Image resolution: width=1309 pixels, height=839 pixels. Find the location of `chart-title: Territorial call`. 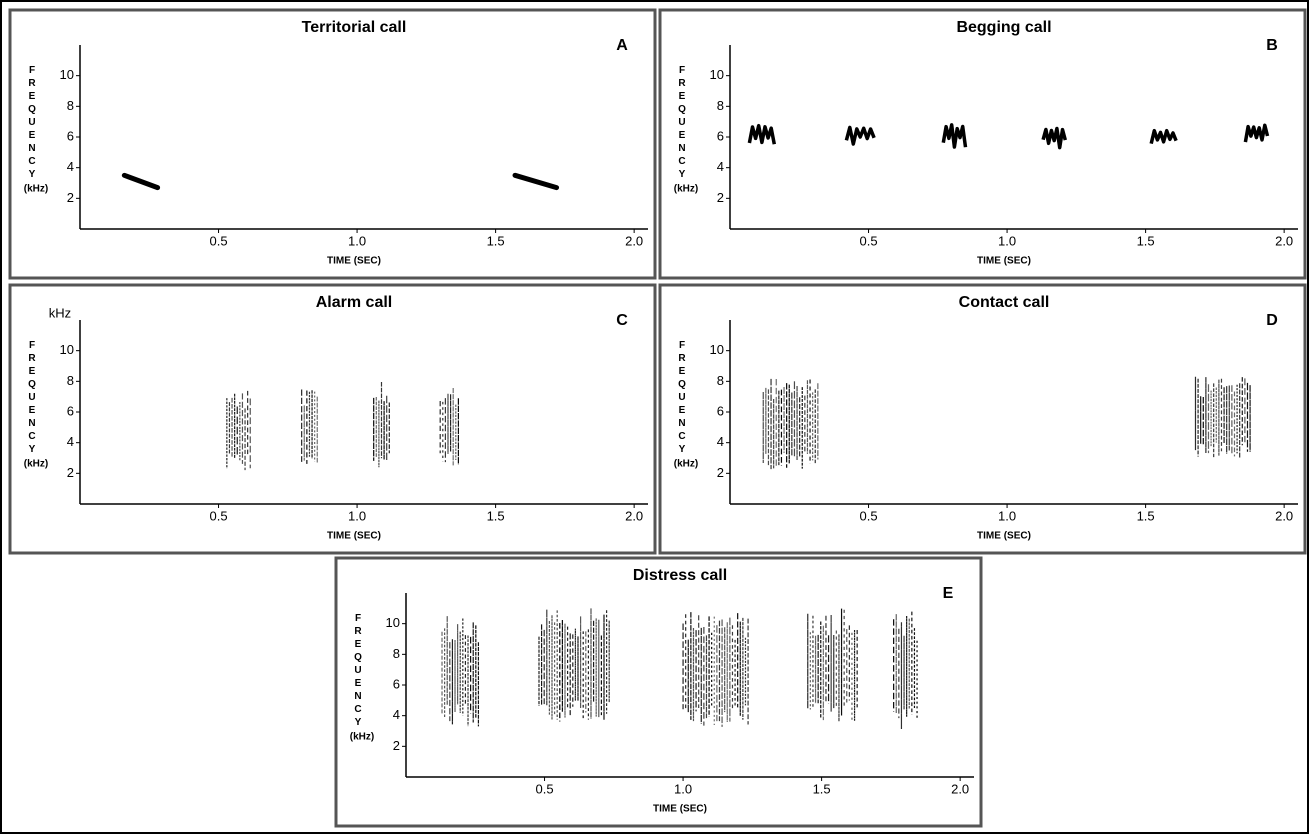

chart-title: Territorial call is located at coordinates (354, 27).